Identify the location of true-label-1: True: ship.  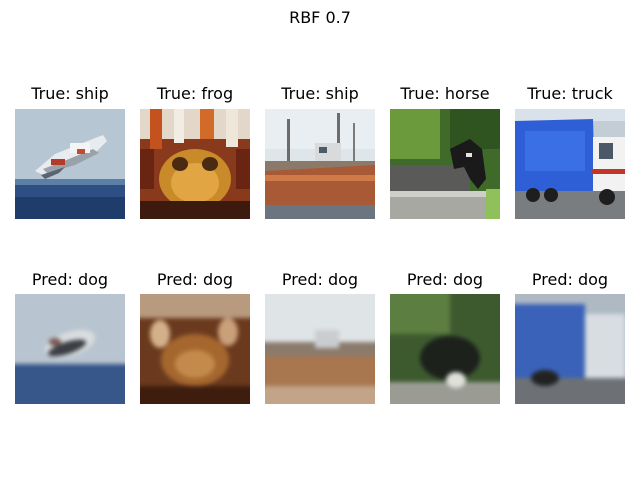
(70, 93).